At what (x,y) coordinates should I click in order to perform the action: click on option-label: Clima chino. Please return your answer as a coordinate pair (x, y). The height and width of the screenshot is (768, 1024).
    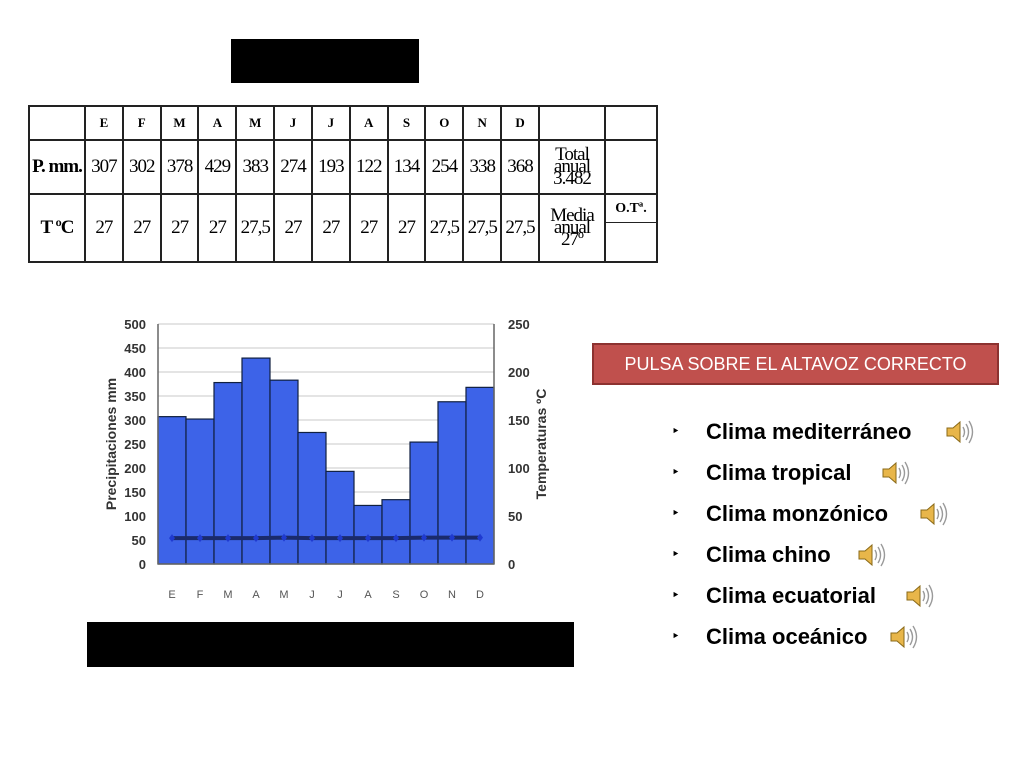
    Looking at the image, I should click on (768, 554).